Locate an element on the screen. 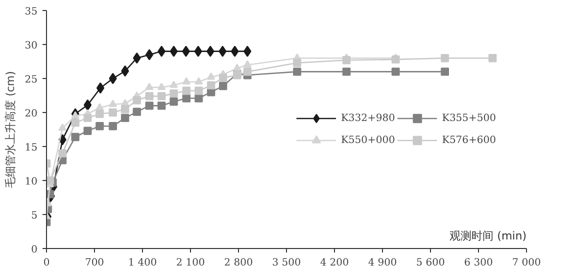  x-tick-label: 4 200 is located at coordinates (334, 263).